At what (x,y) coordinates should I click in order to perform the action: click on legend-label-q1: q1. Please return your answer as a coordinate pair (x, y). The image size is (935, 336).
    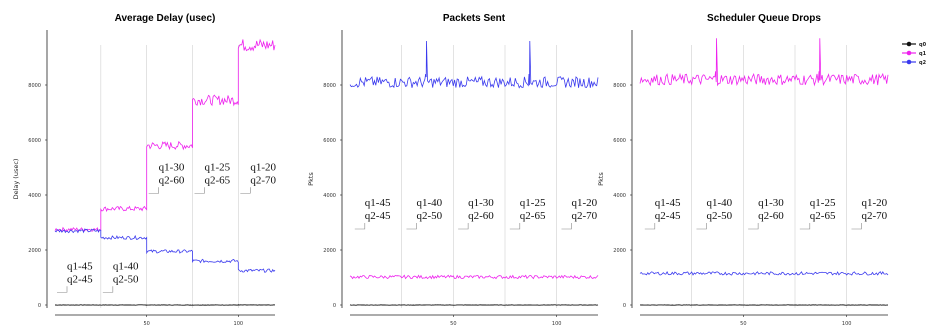
    Looking at the image, I should click on (923, 54).